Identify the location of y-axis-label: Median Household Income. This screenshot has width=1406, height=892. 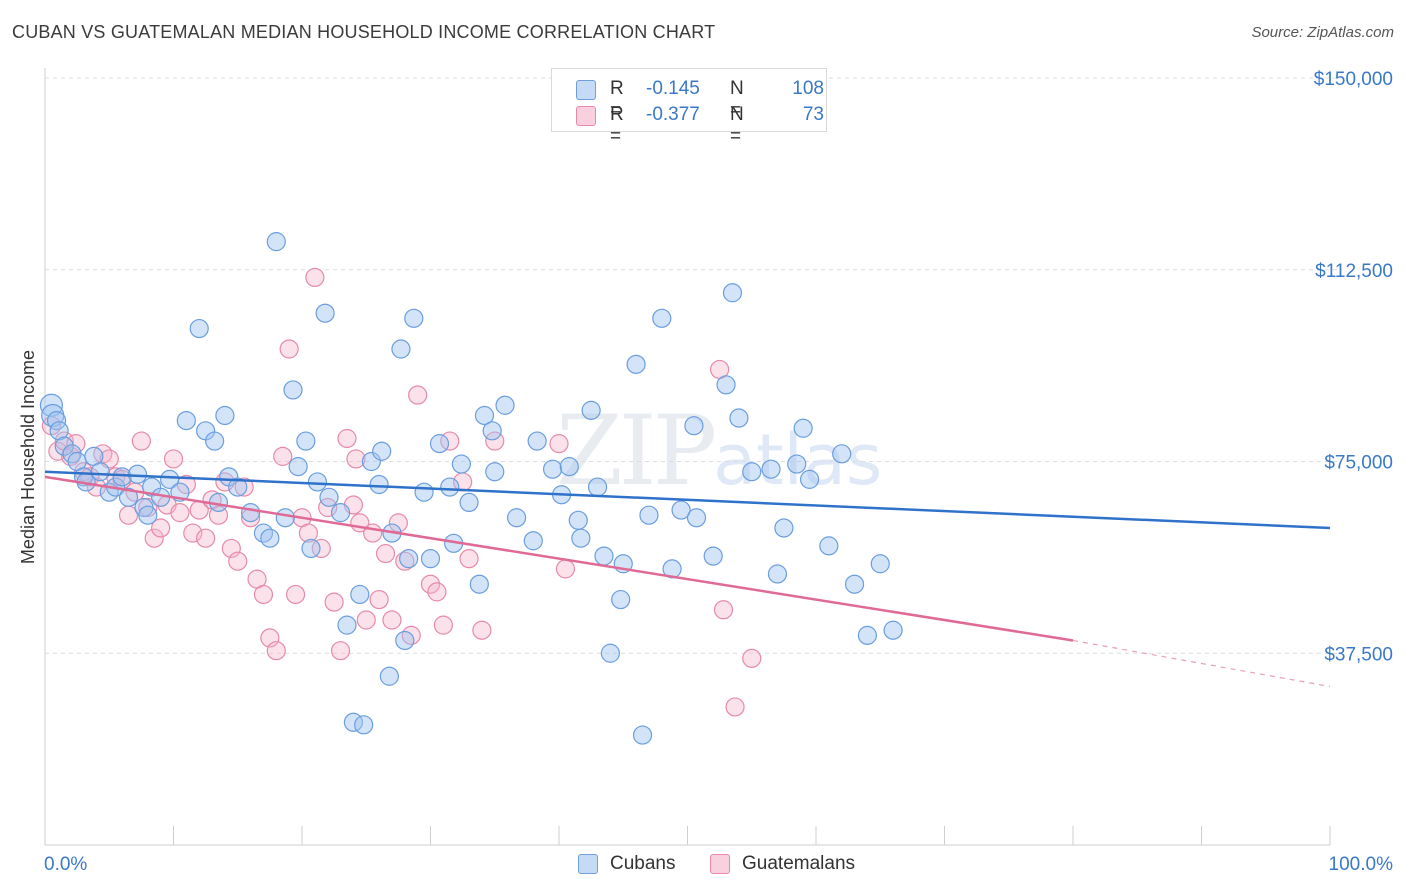
(28, 457).